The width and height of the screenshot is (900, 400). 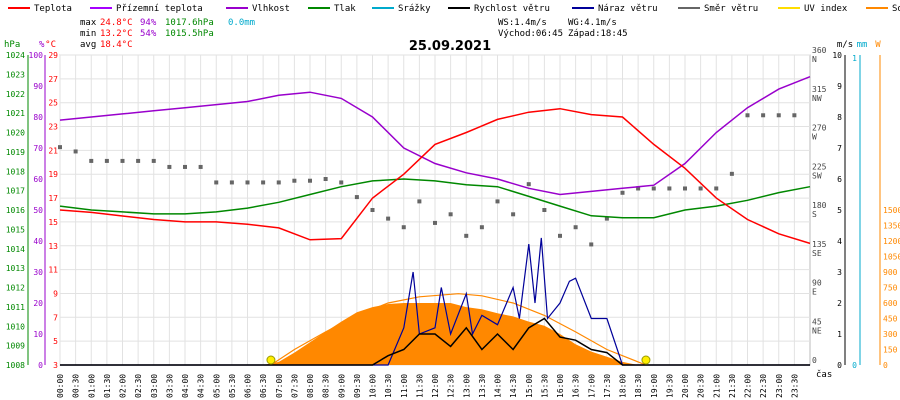 What do you see at coordinates (341, 386) in the screenshot?
I see `tick-x: 09:00` at bounding box center [341, 386].